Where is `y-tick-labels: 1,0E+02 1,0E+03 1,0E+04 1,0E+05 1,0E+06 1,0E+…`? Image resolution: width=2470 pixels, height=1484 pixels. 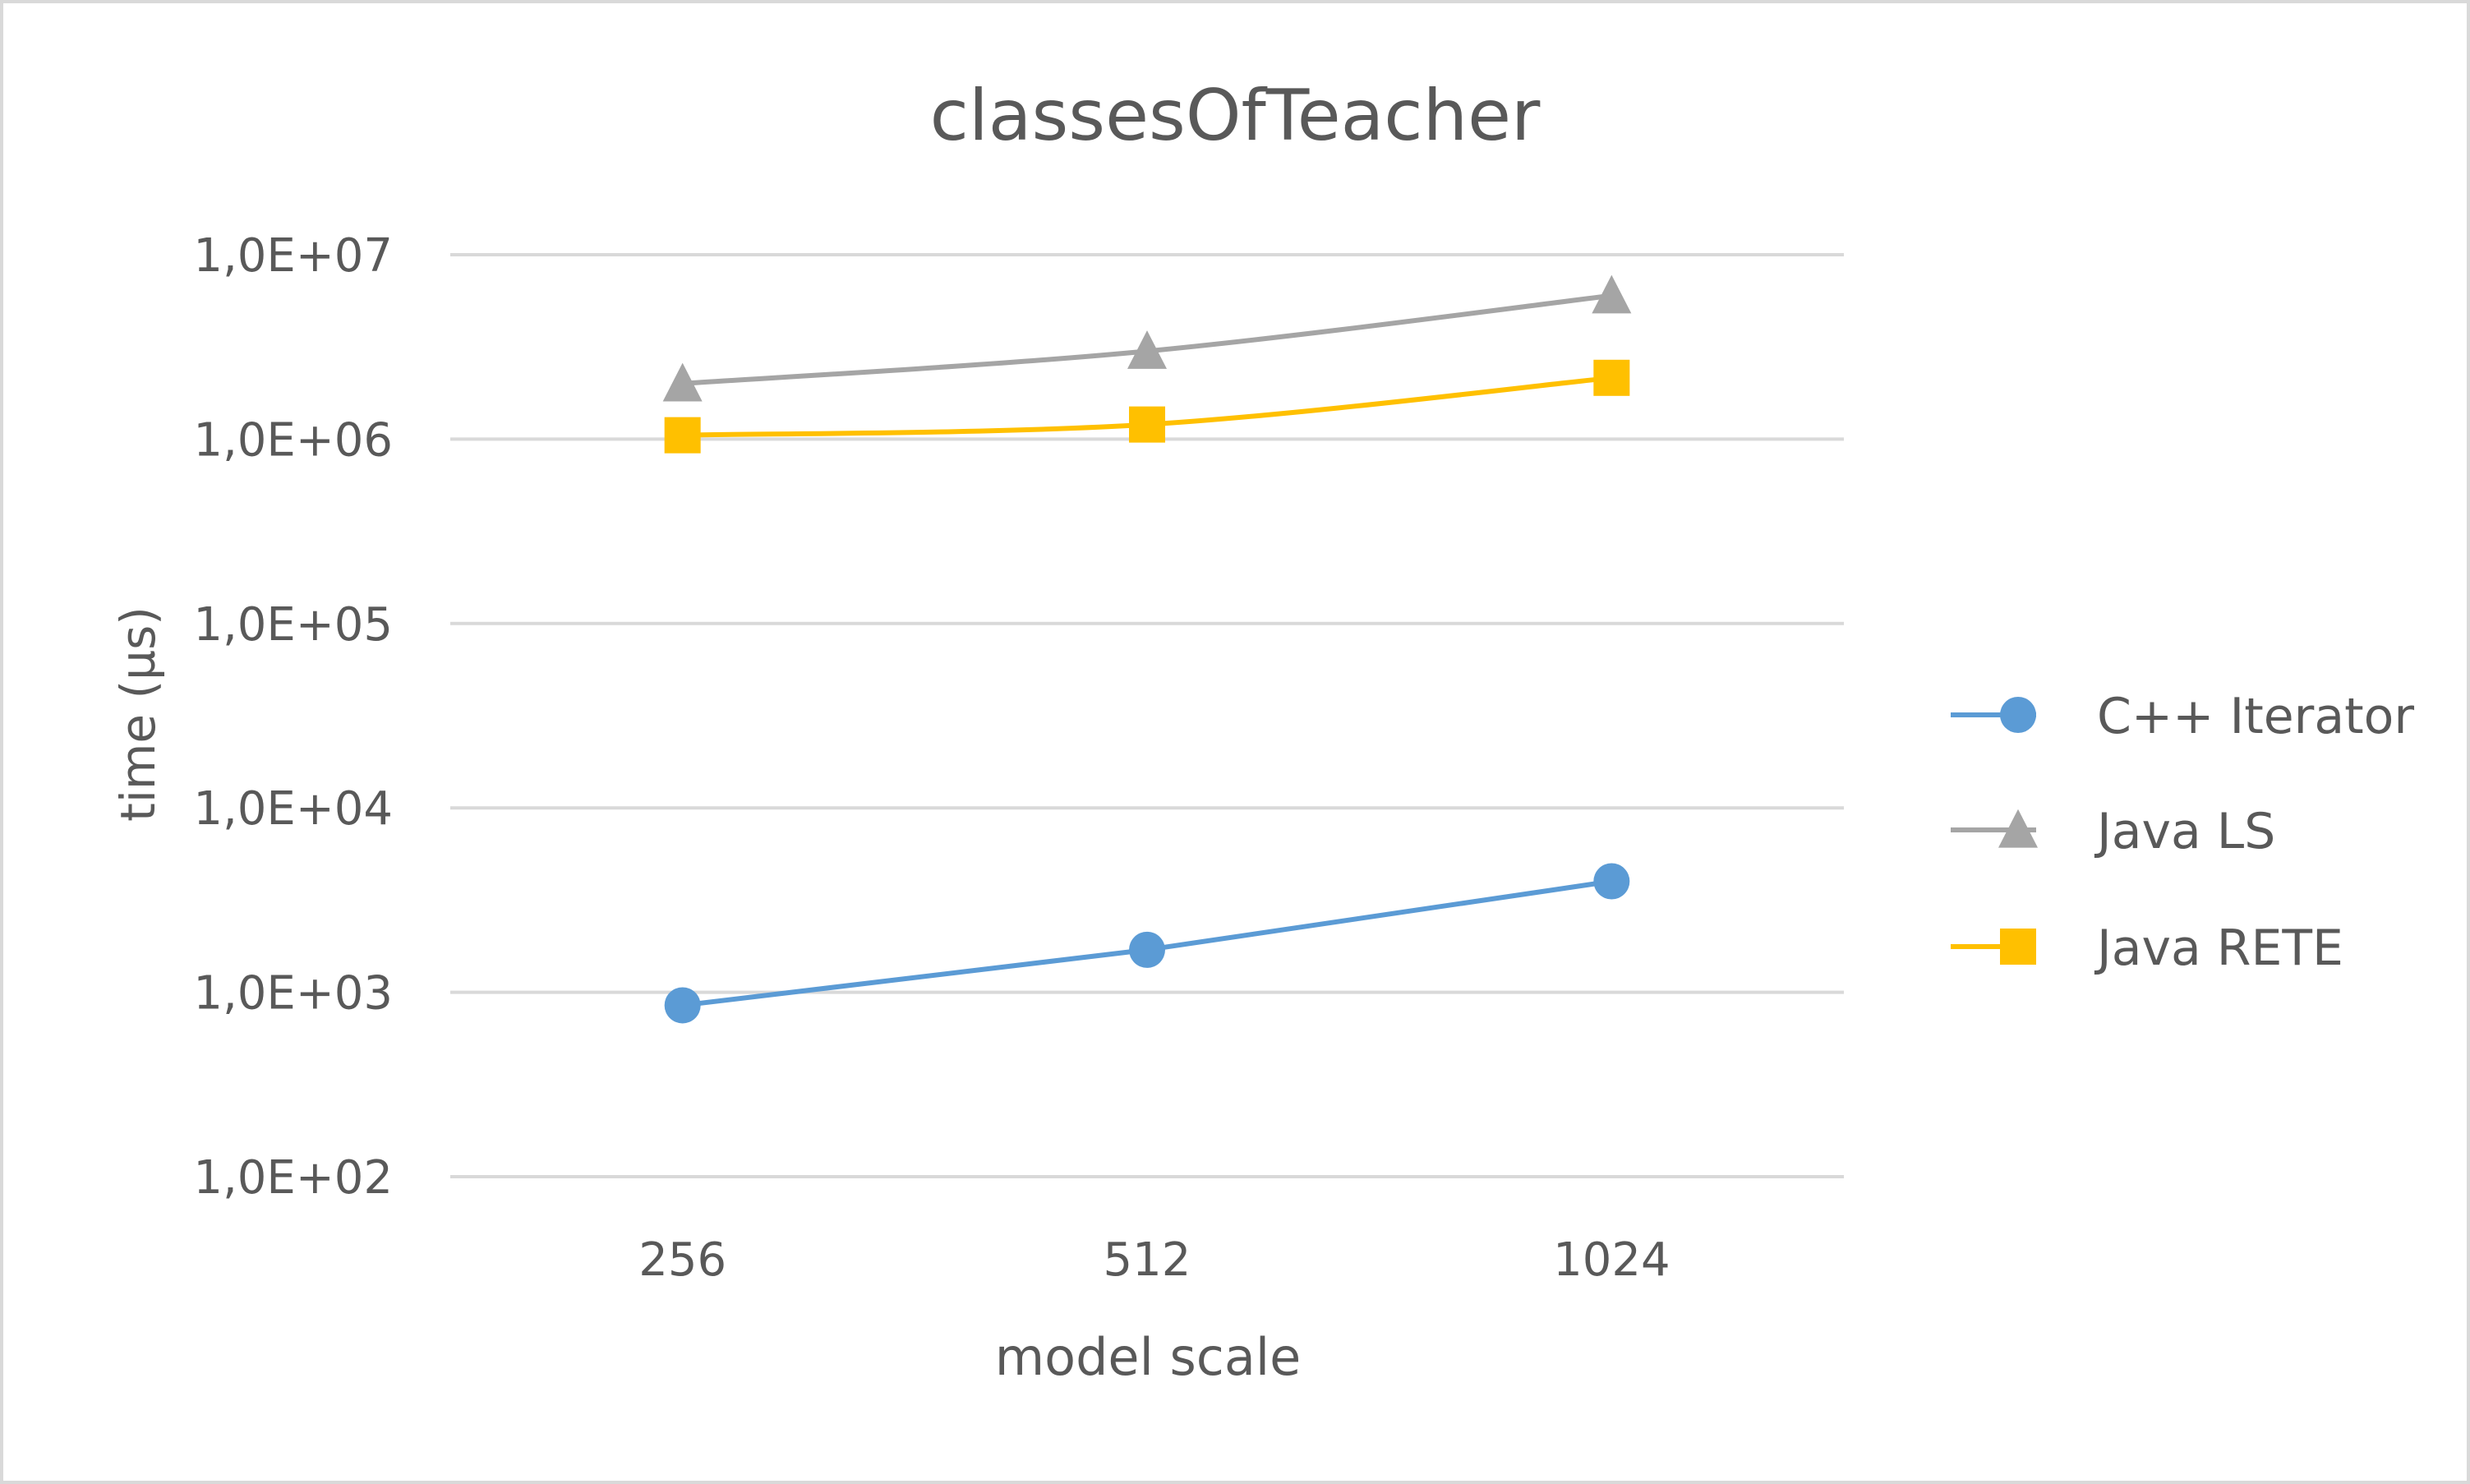
y-tick-labels: 1,0E+02 1,0E+03 1,0E+04 1,0E+05 1,0E+06 1,0E+… is located at coordinates (293, 717).